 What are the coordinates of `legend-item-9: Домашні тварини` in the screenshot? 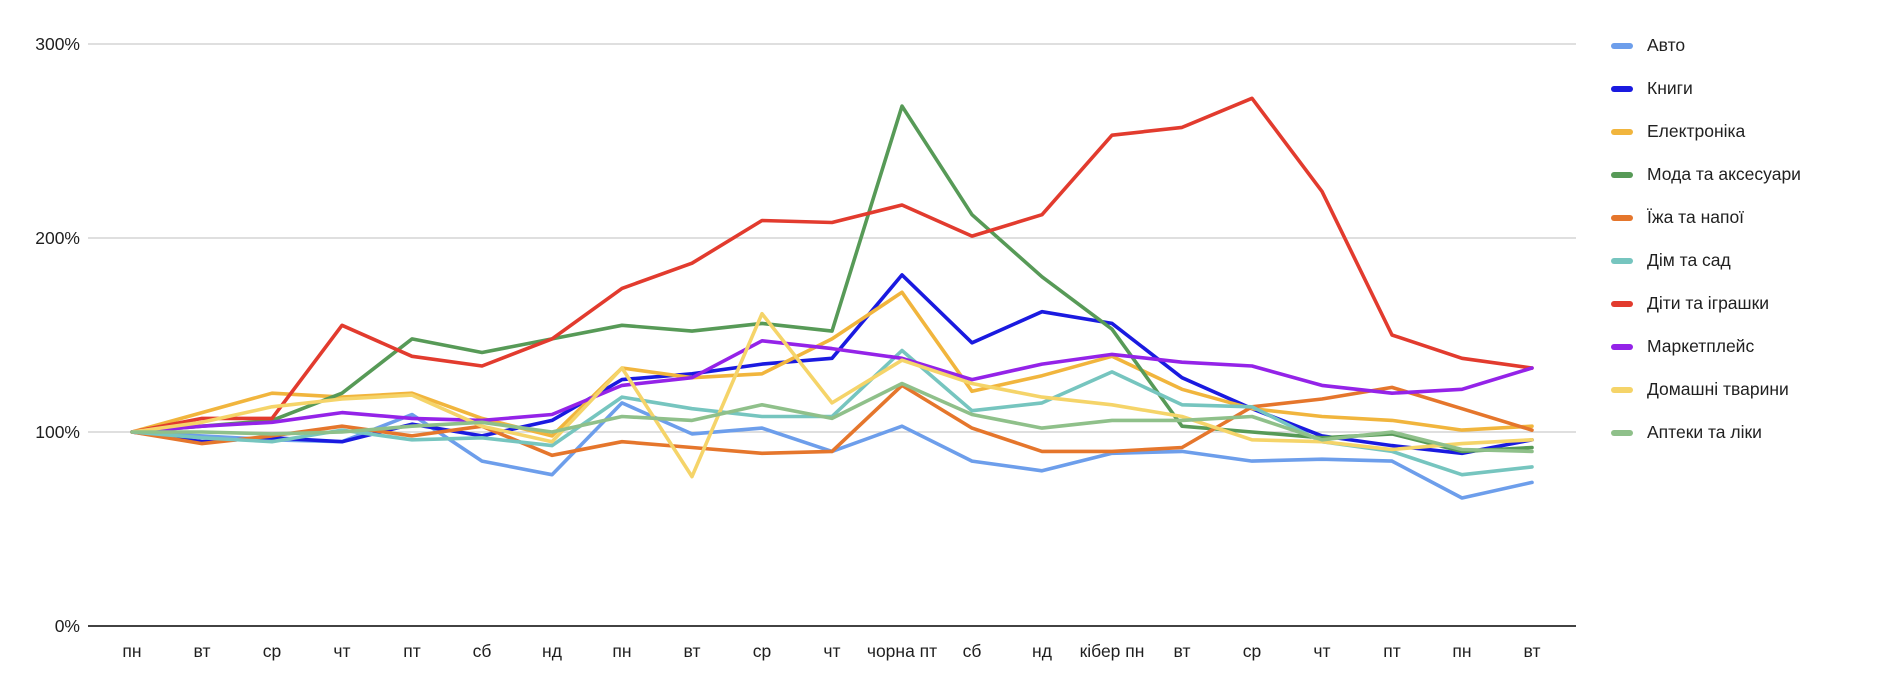 It's located at (1706, 389).